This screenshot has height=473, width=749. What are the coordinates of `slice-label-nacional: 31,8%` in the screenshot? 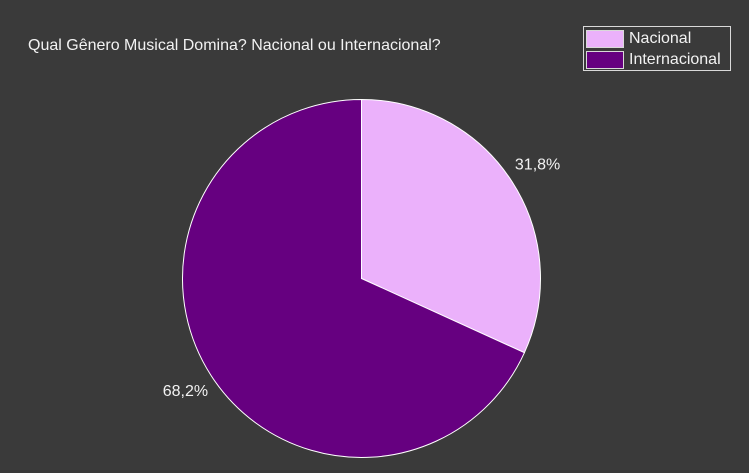 It's located at (537, 164).